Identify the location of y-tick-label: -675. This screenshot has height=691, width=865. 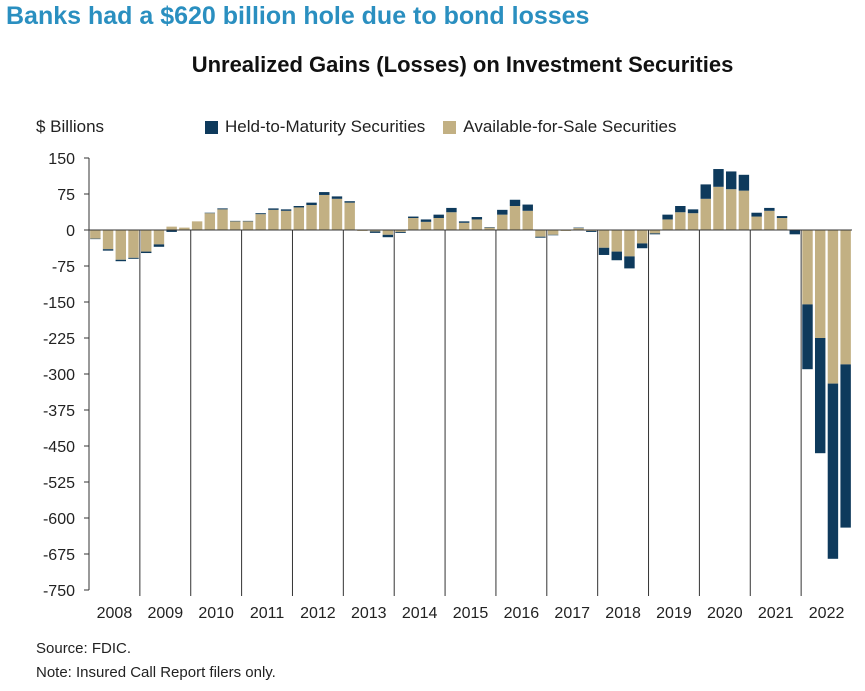
(59, 555).